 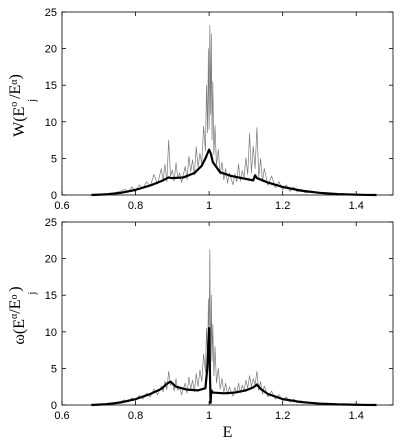 I want to click on y-axis-label-part: W(E, so click(x=19, y=122).